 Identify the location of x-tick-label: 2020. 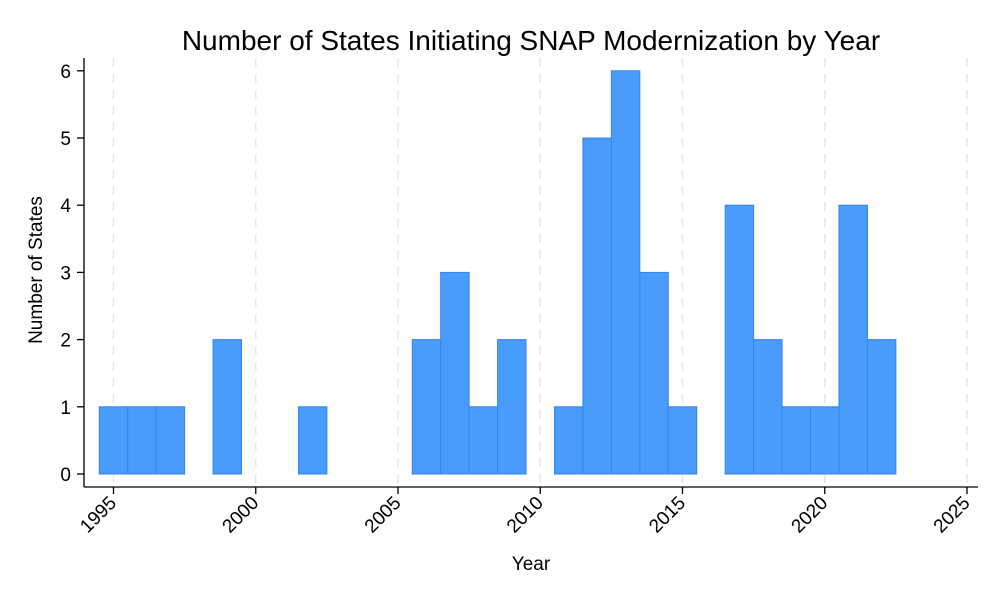
(810, 515).